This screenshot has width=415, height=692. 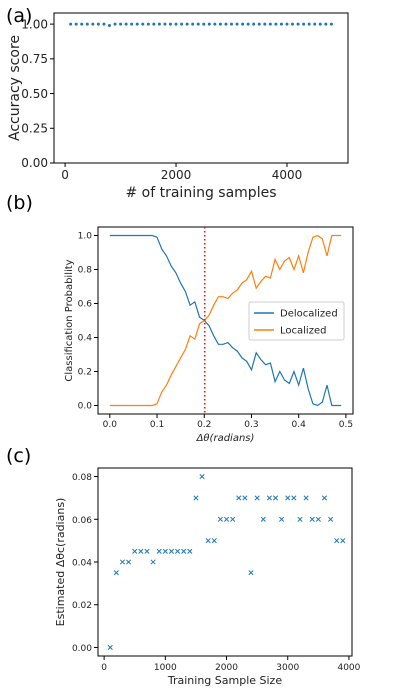 What do you see at coordinates (110, 425) in the screenshot?
I see `x-tick-label: 0.0` at bounding box center [110, 425].